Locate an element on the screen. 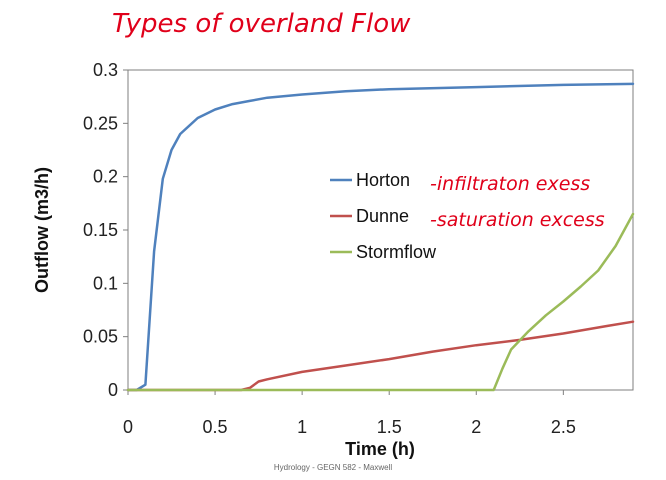 This screenshot has height=480, width=666. horton-annotation: -infiltraton exess is located at coordinates (510, 184).